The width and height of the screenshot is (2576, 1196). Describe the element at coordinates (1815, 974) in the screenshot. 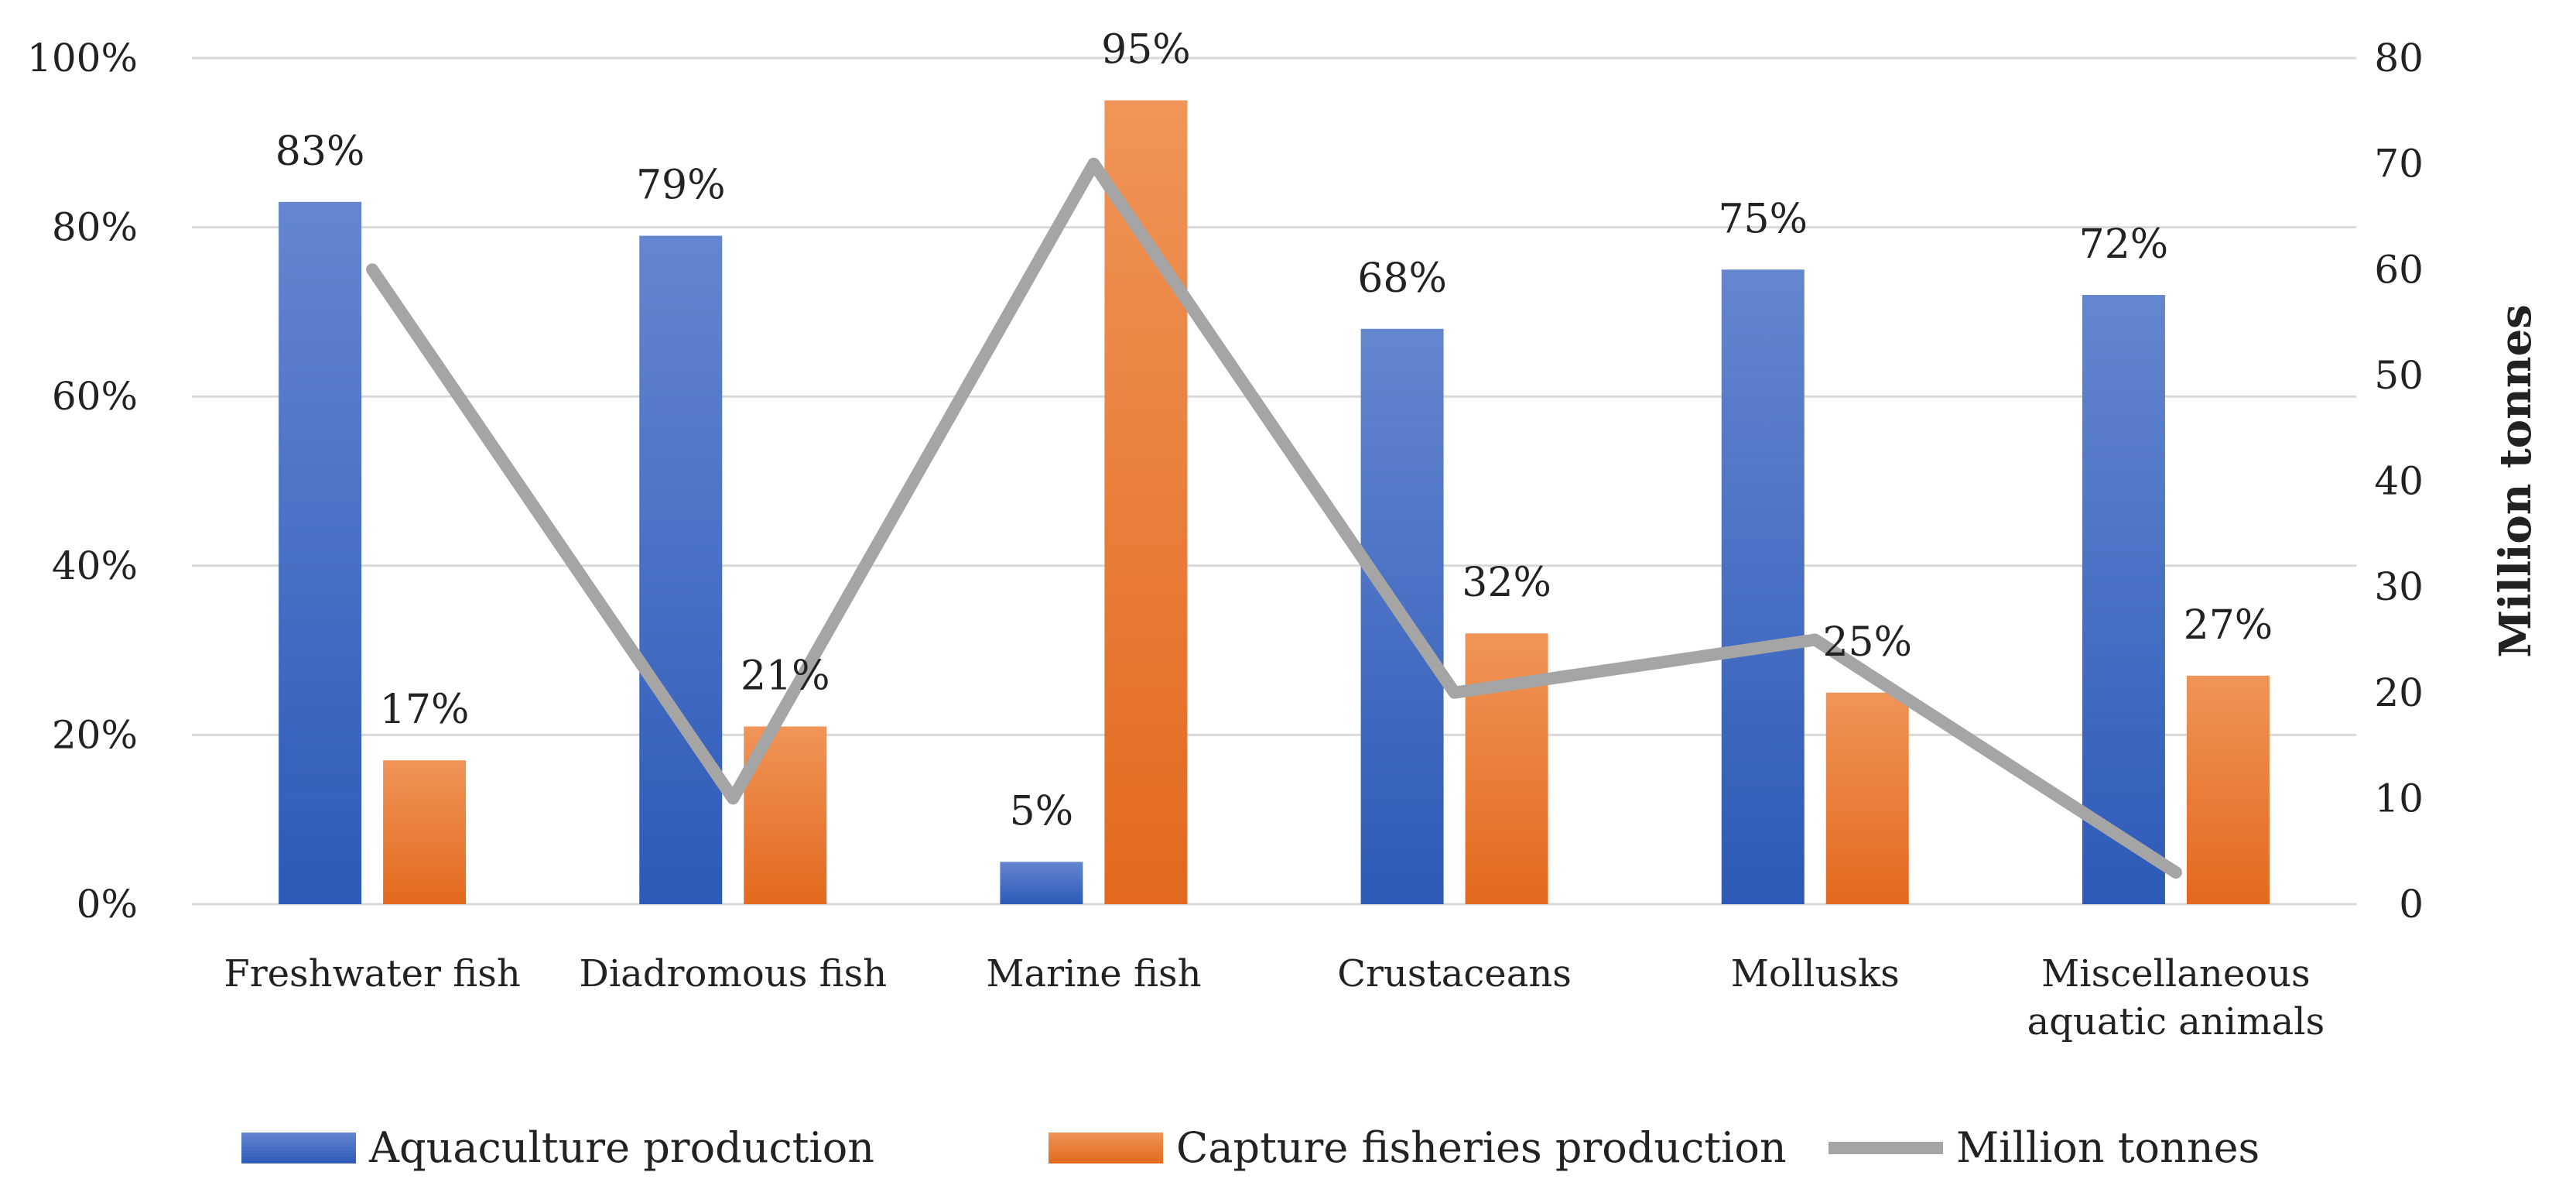

I see `category-label: Mollusks` at that location.